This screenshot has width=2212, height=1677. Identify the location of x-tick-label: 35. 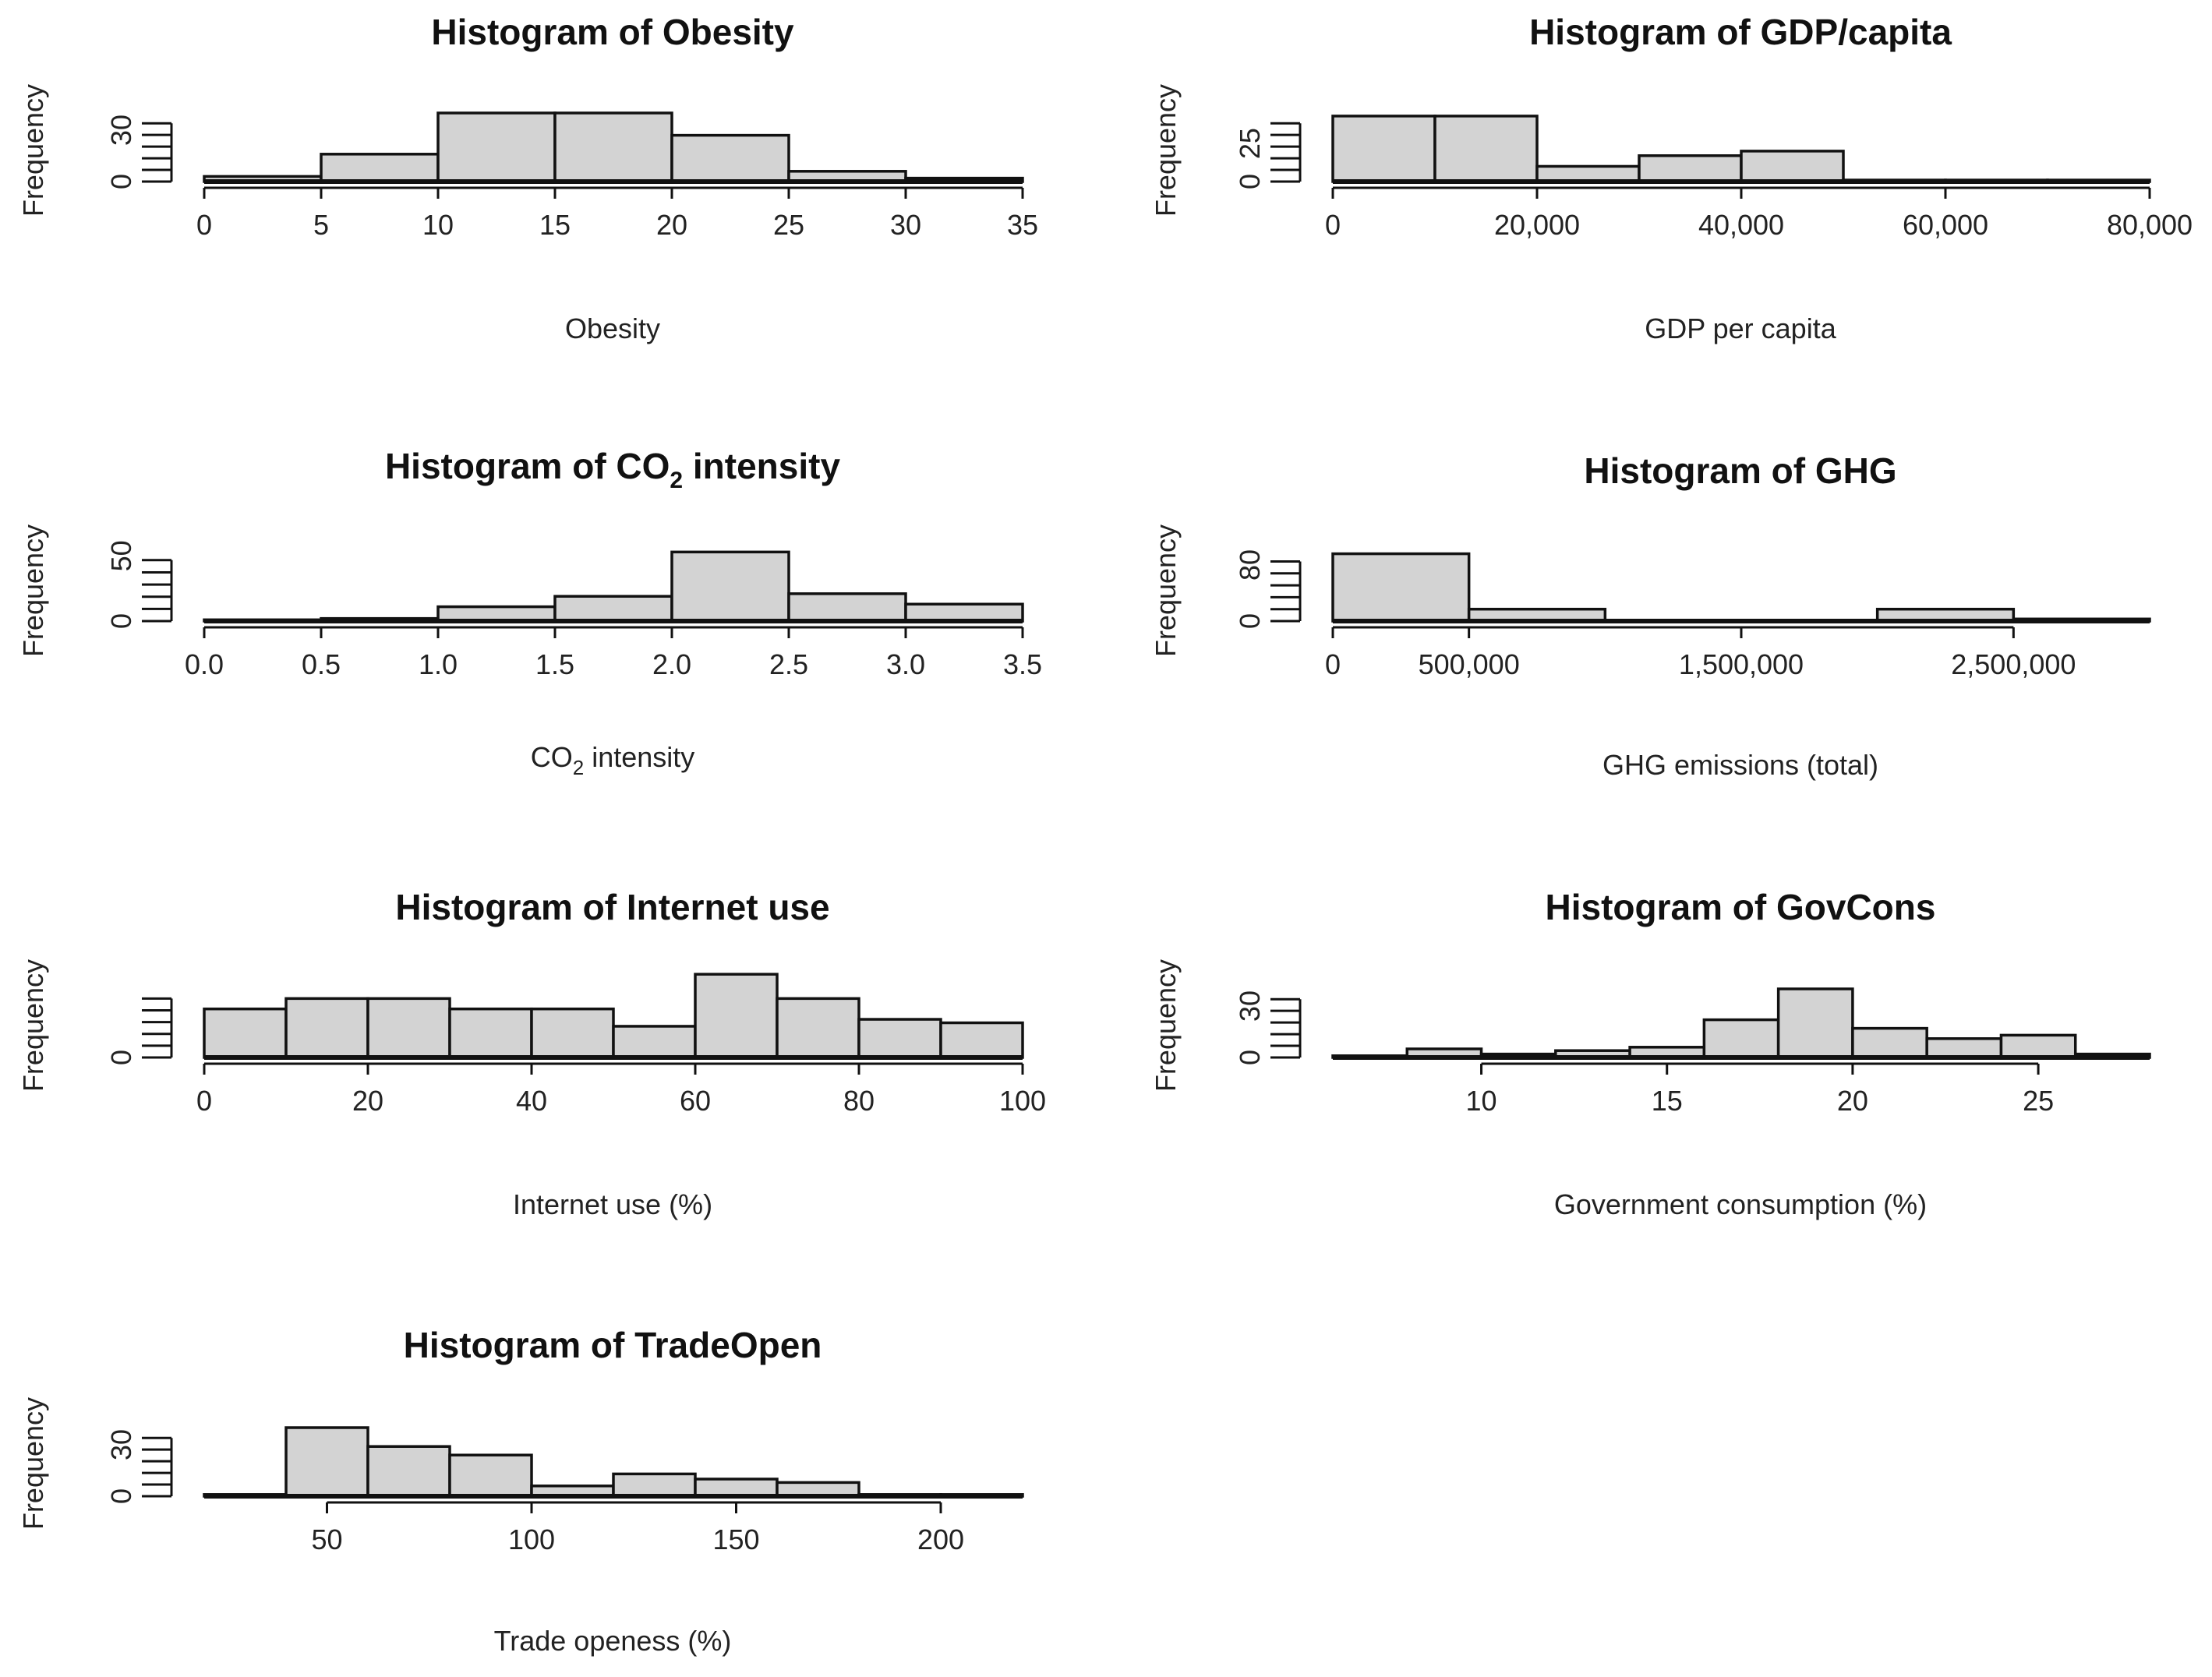
(1022, 225).